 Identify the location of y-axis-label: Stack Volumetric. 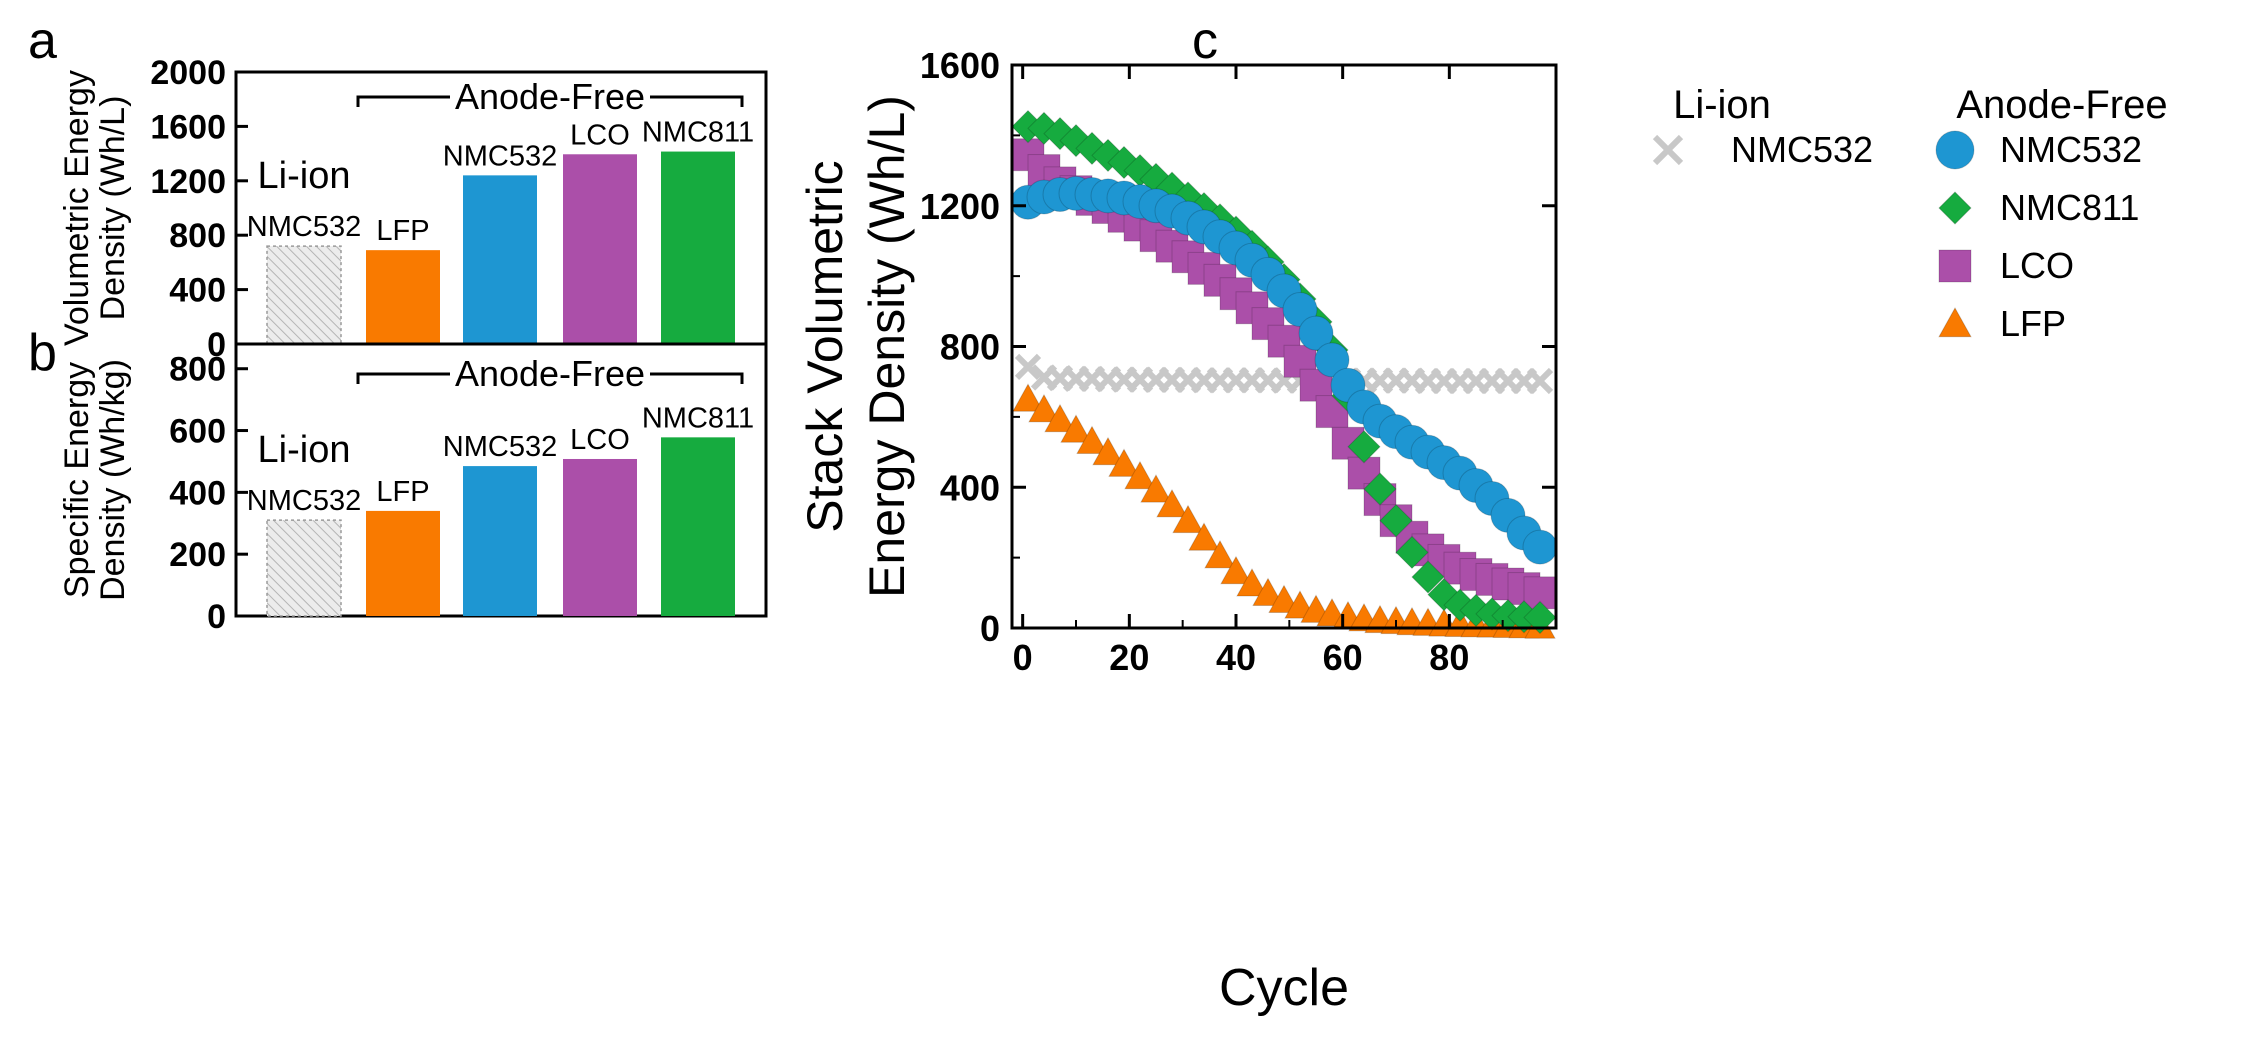
(825, 346).